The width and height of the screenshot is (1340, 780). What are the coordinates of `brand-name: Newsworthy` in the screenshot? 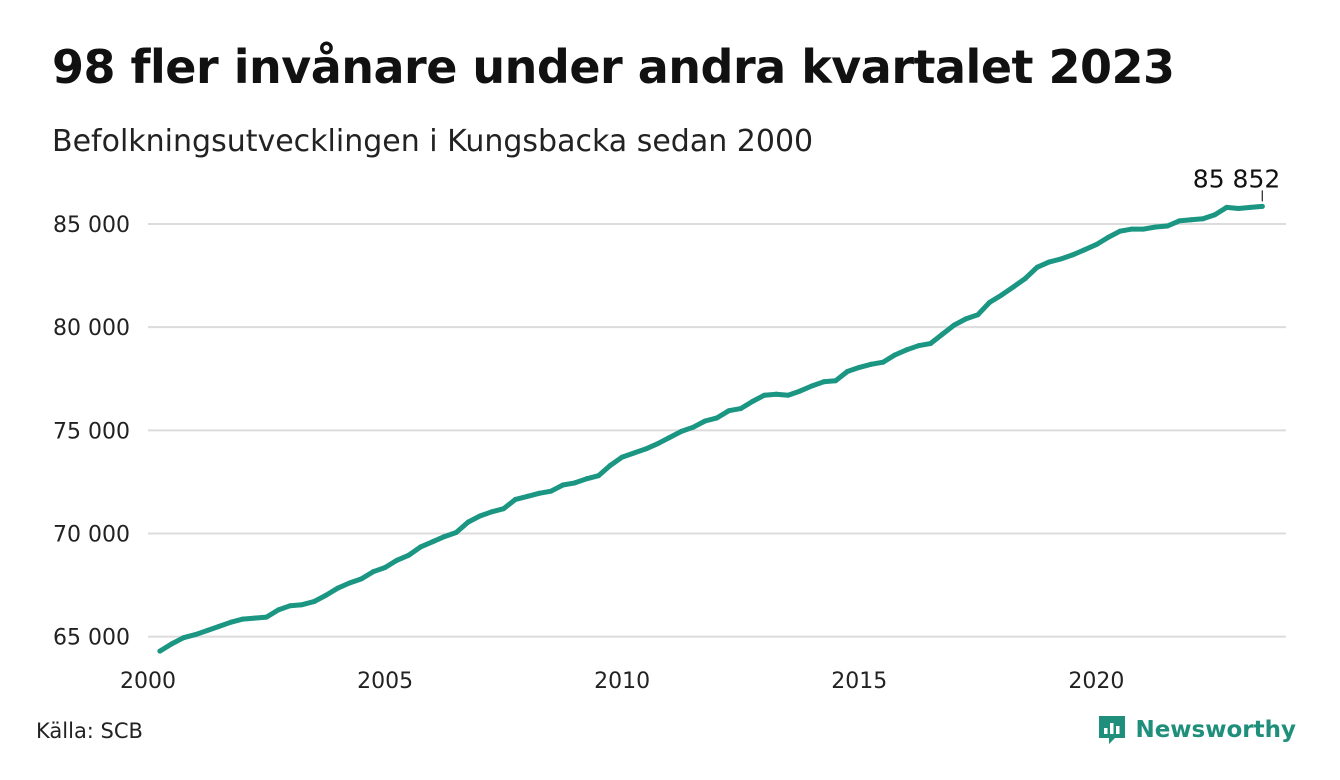 It's located at (1215, 730).